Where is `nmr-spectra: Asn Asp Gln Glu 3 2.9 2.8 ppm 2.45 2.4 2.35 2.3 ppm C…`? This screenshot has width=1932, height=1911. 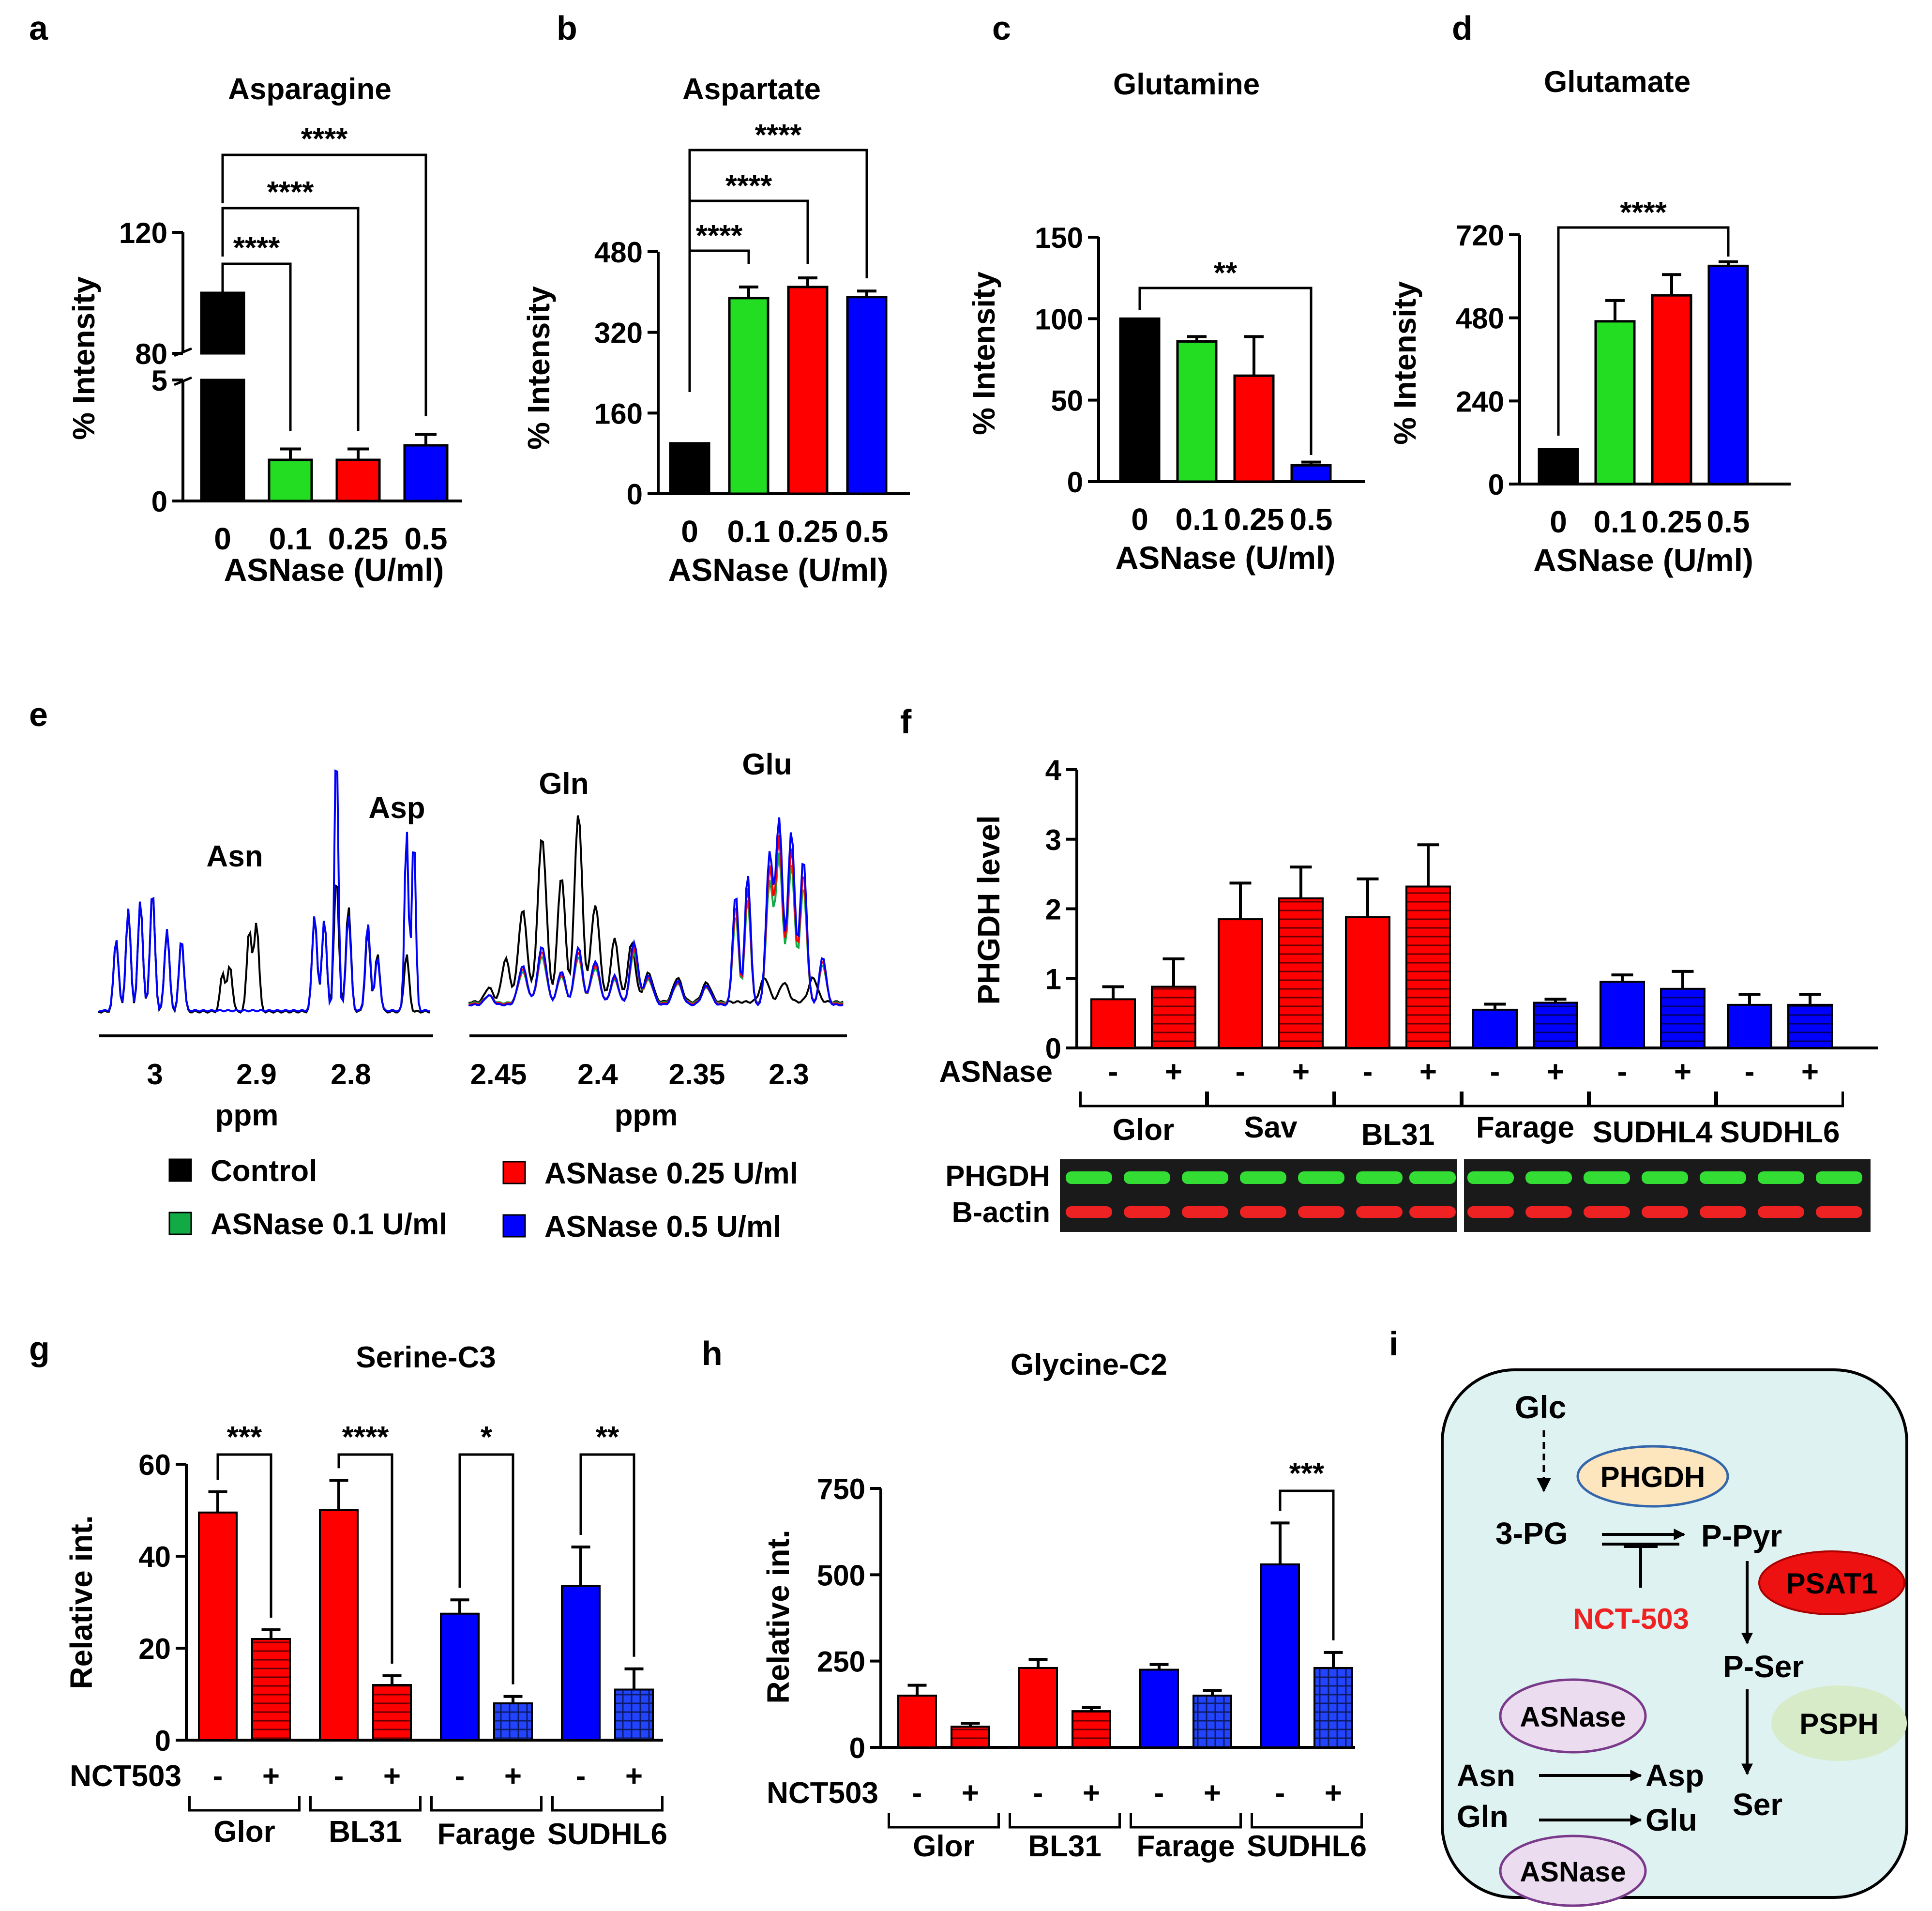
nmr-spectra: Asn Asp Gln Glu 3 2.9 2.8 ppm 2.45 2.4 2.35 2.3 ppm C… is located at coordinates (472, 996).